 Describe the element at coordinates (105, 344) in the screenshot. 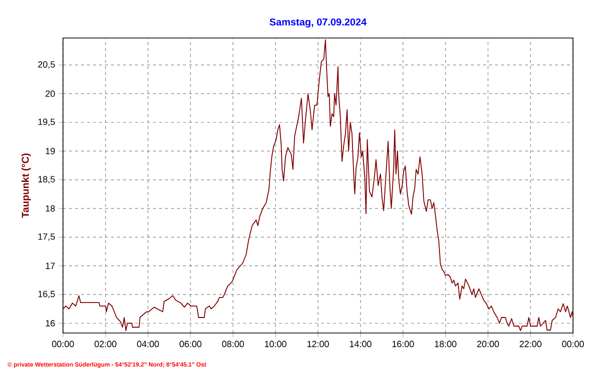

I see `x-tick-label: 02:00` at that location.